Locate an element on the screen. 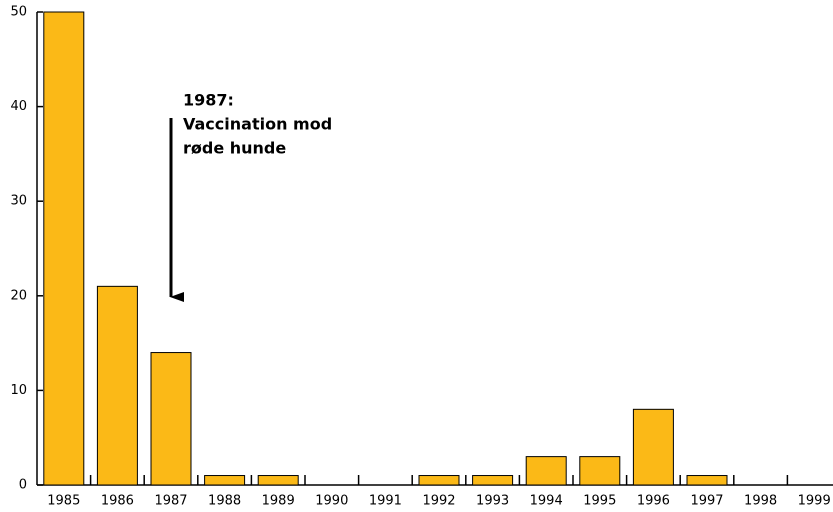  y-tick-label: 20 is located at coordinates (18, 295).